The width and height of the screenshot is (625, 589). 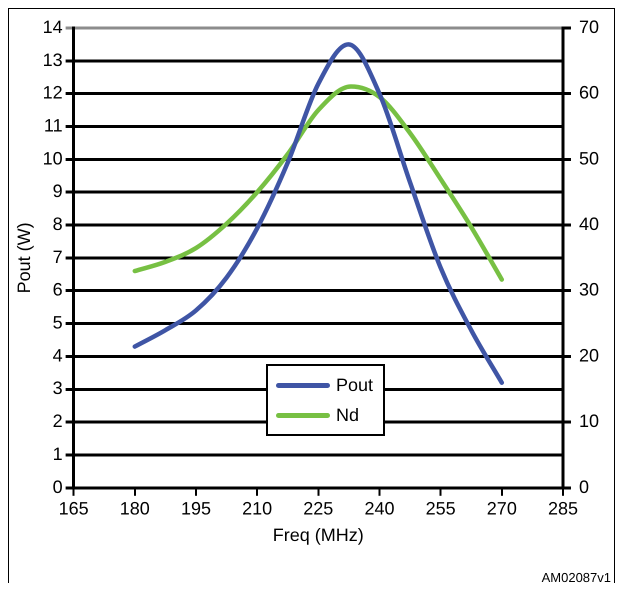 I want to click on y-tick-label: 0, so click(x=57, y=486).